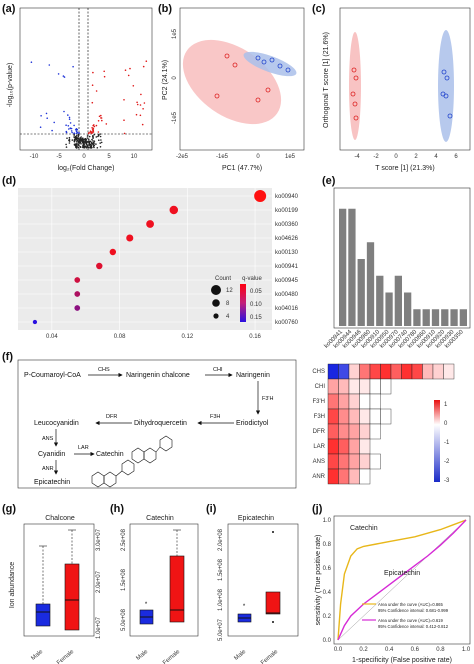  I want to click on panel-e-letter: (e), so click(329, 181).